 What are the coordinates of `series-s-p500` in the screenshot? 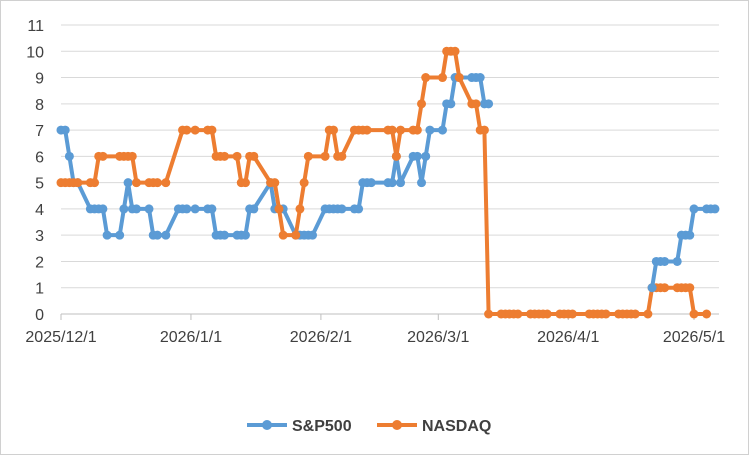 It's located at (683, 248).